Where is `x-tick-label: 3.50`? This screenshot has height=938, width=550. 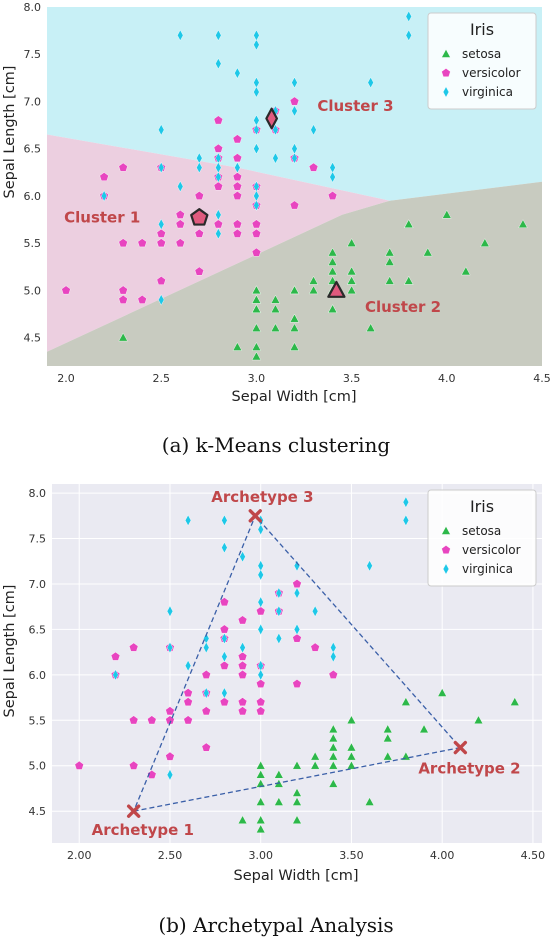
x-tick-label: 3.50 is located at coordinates (351, 855).